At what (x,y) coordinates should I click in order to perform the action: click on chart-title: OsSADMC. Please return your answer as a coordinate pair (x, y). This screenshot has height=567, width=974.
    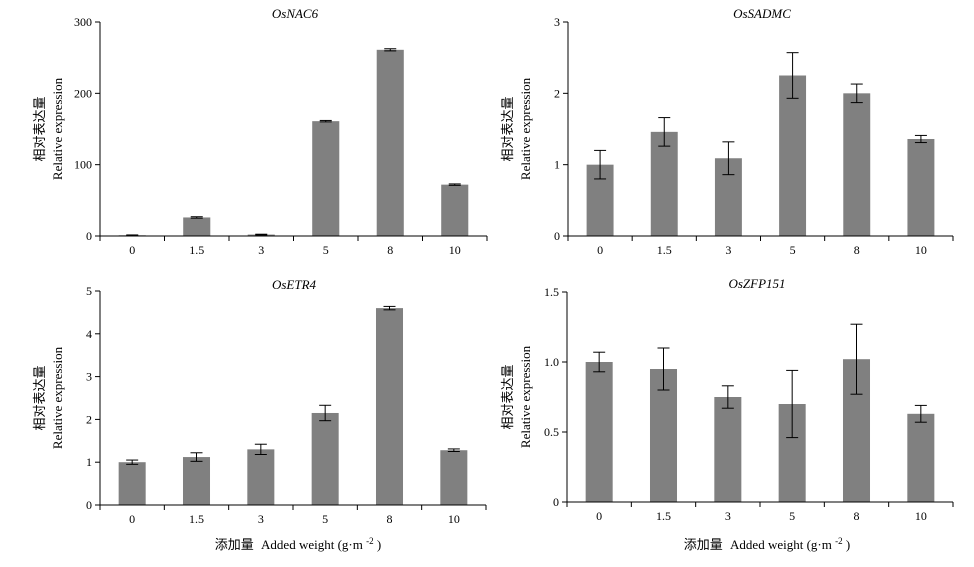
    Looking at the image, I should click on (762, 13).